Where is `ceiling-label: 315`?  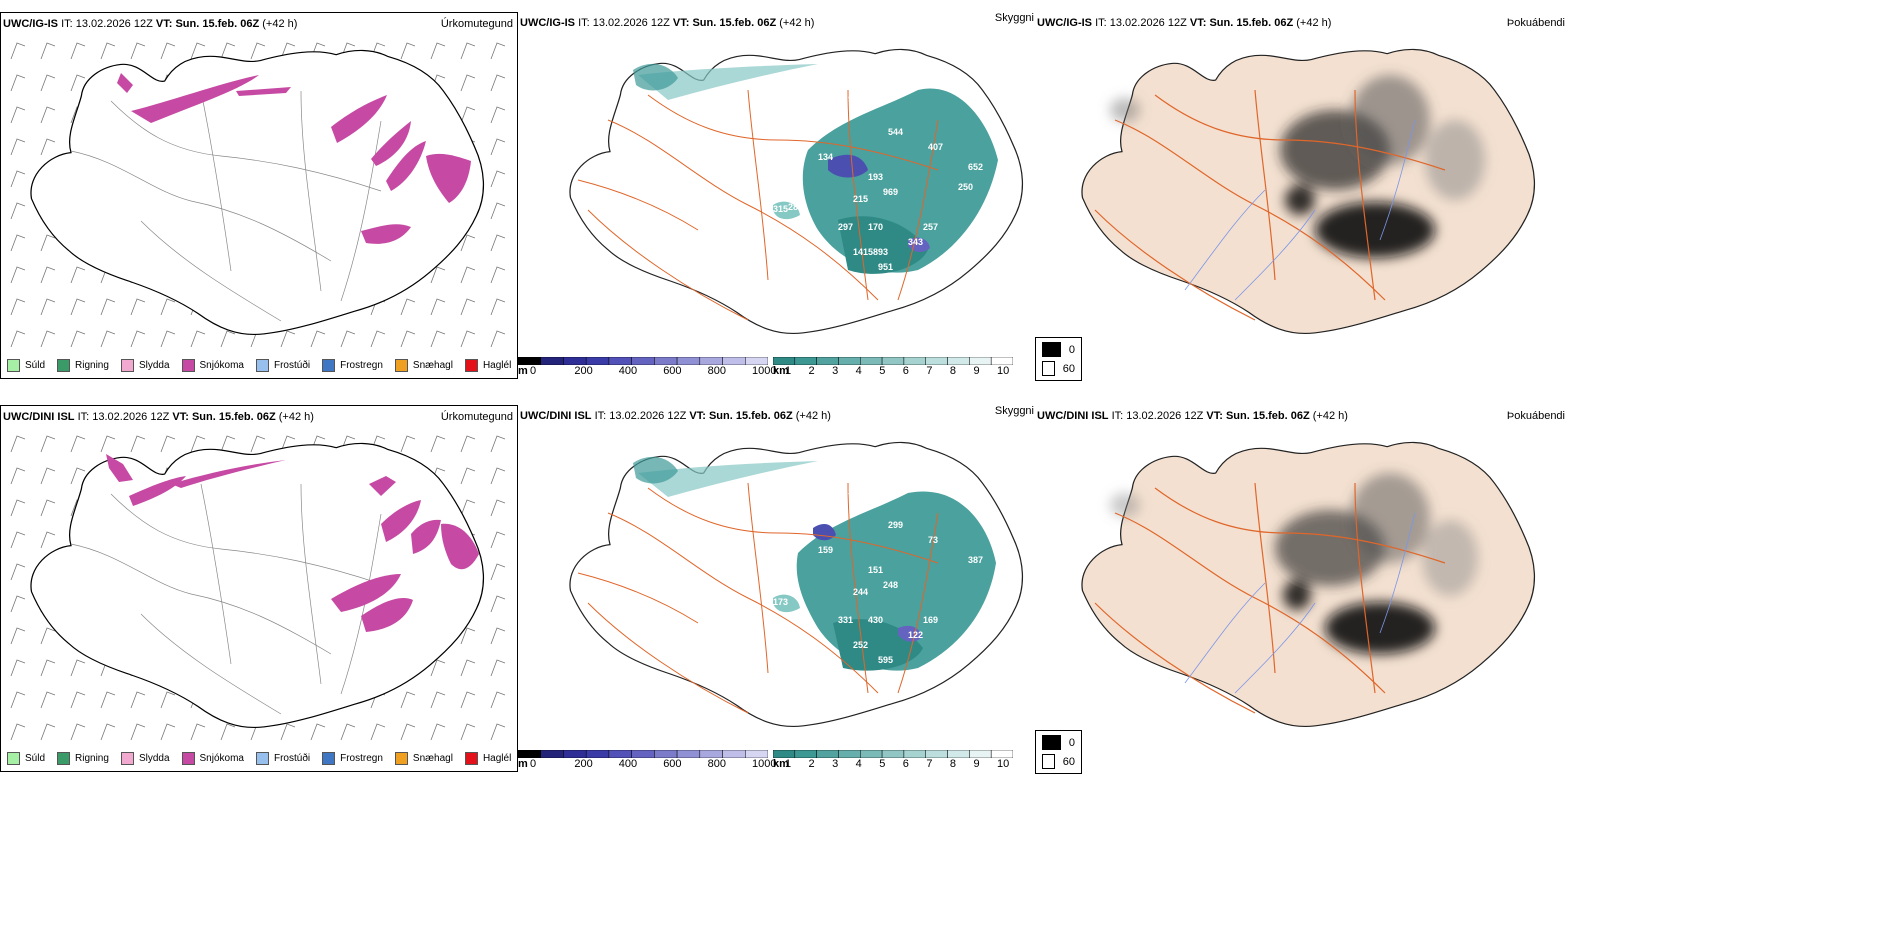
ceiling-label: 315 is located at coordinates (780, 209).